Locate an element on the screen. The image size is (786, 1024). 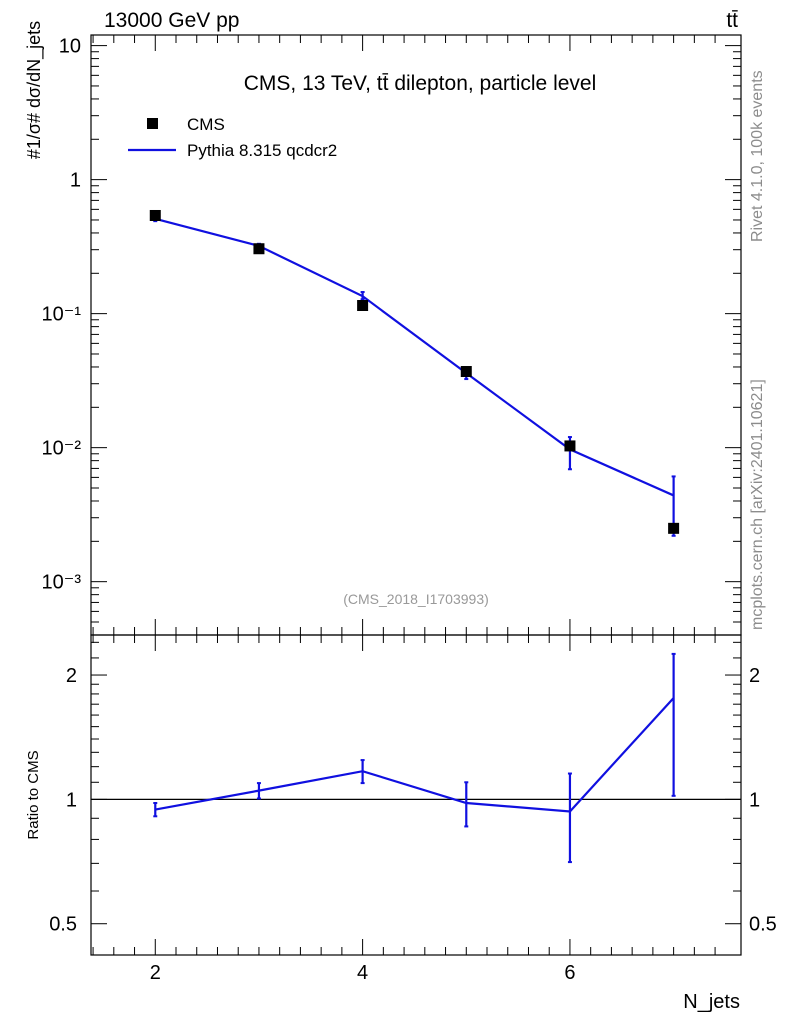
mcplots-label: mcplots.cern.ch [arXiv:2401.10621] is located at coordinates (757, 504).